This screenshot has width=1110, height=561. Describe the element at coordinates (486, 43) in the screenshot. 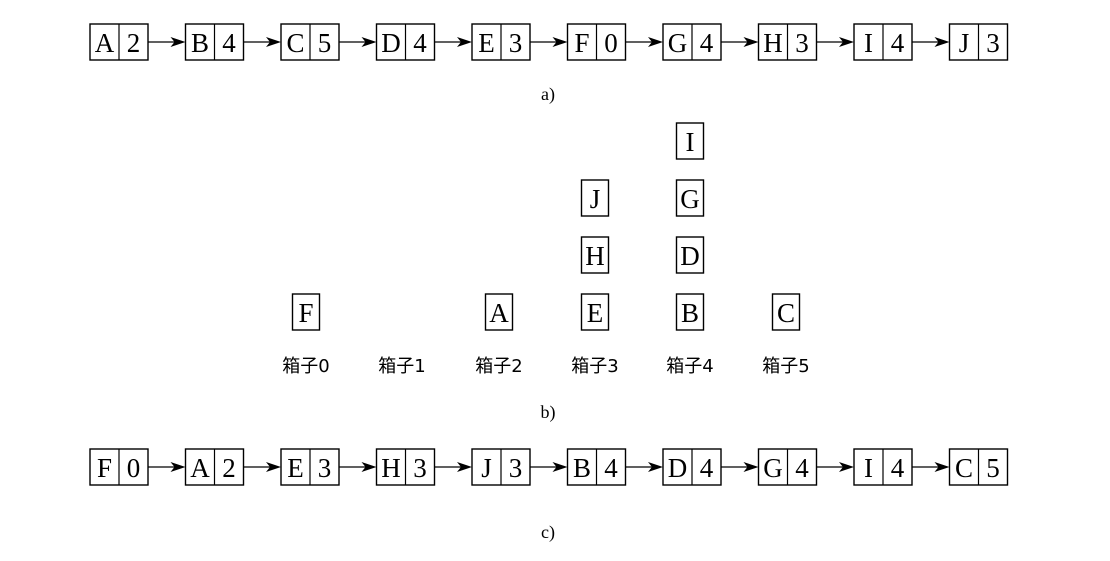

I see `node-key: E` at that location.